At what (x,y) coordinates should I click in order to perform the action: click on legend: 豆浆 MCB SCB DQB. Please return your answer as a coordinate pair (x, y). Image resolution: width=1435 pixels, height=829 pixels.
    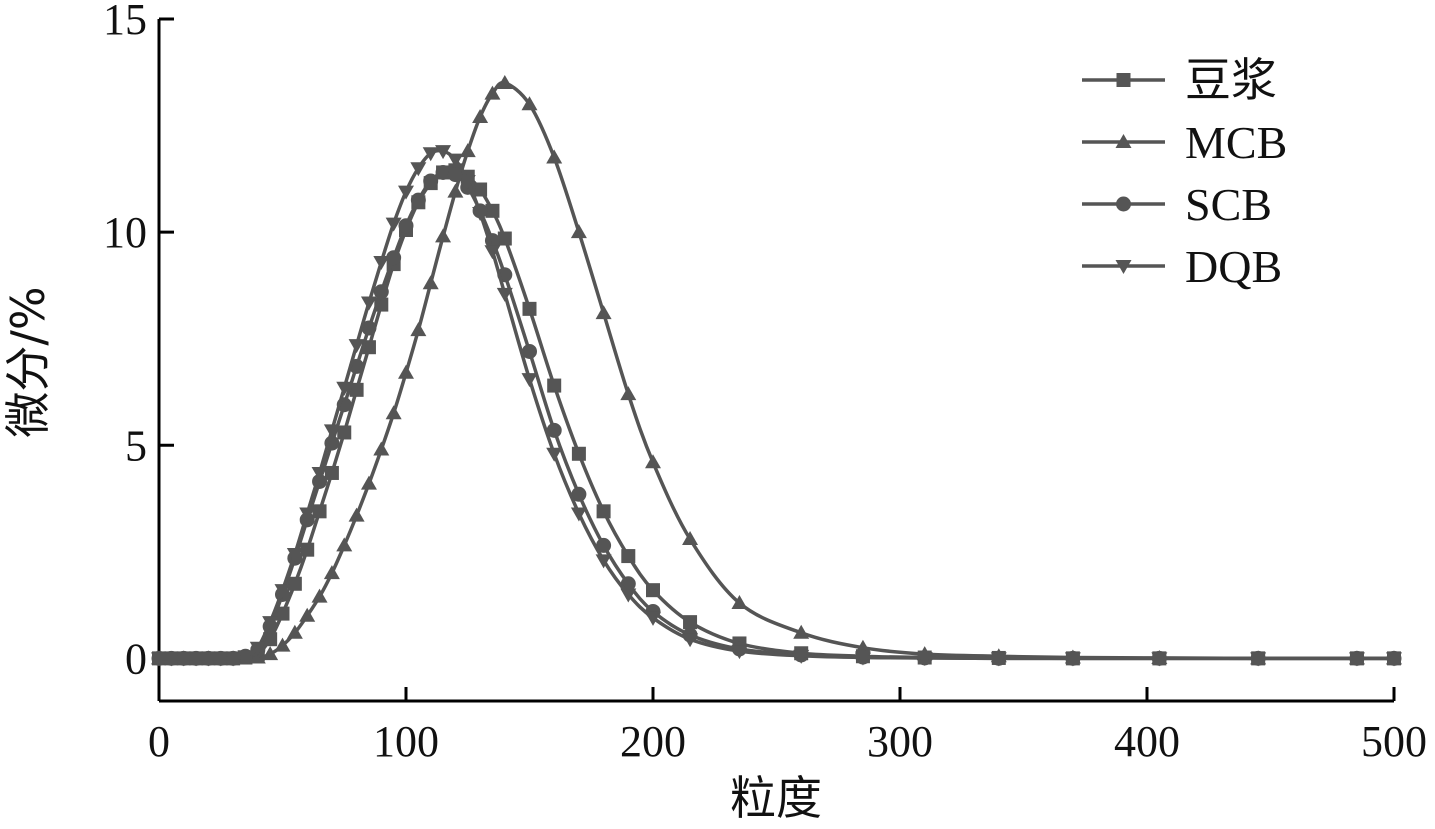
    Looking at the image, I should click on (1184, 172).